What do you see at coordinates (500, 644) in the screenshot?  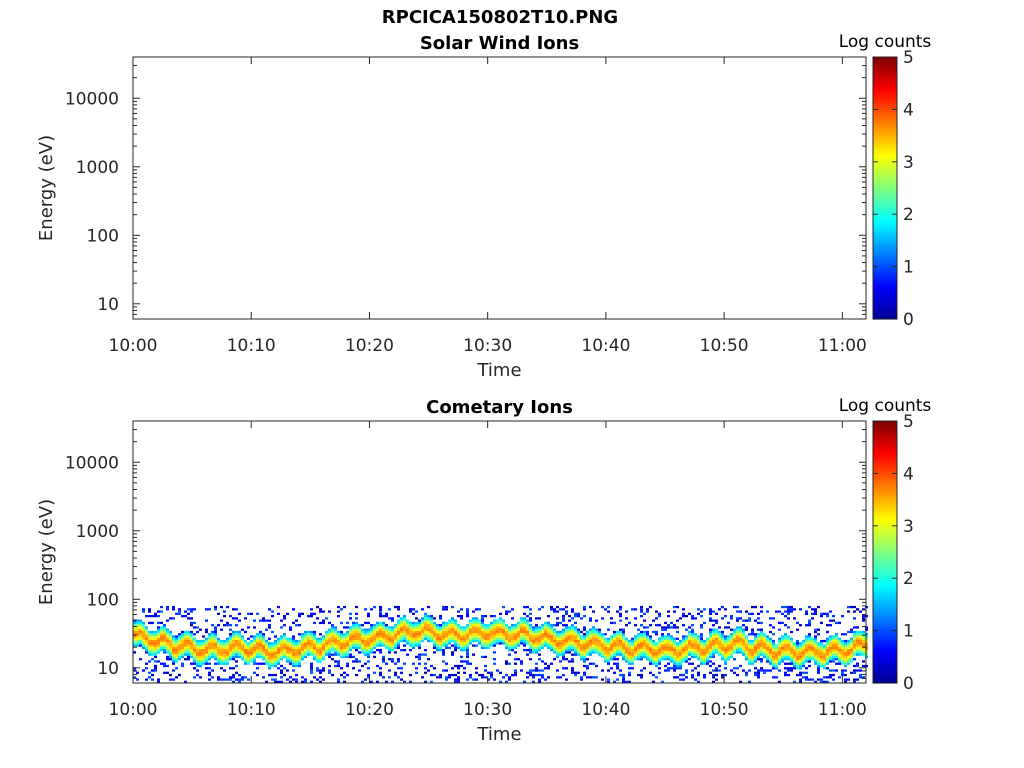 I see `spectrogram-data` at bounding box center [500, 644].